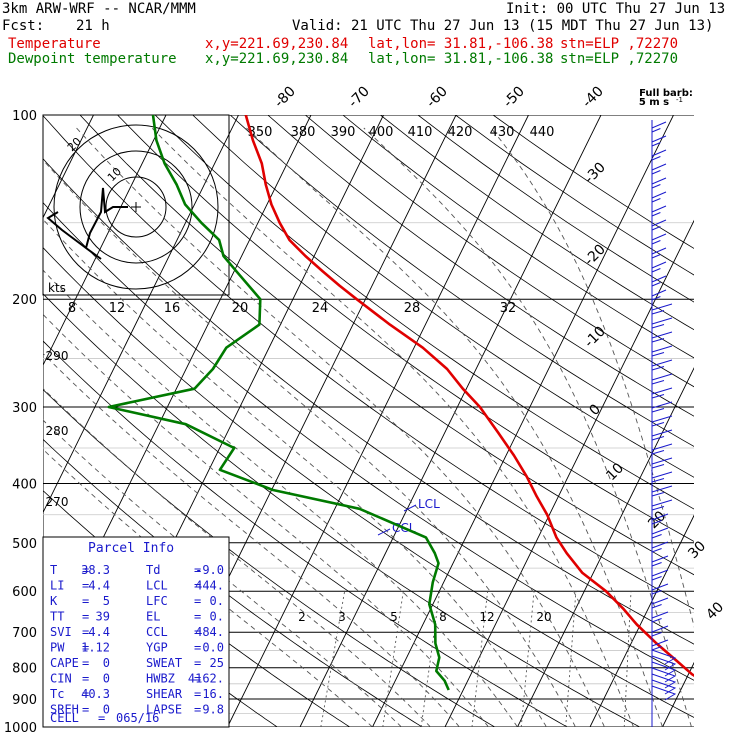 The width and height of the screenshot is (740, 740). What do you see at coordinates (217, 601) in the screenshot?
I see `parcel-param-value: 0.` at bounding box center [217, 601].